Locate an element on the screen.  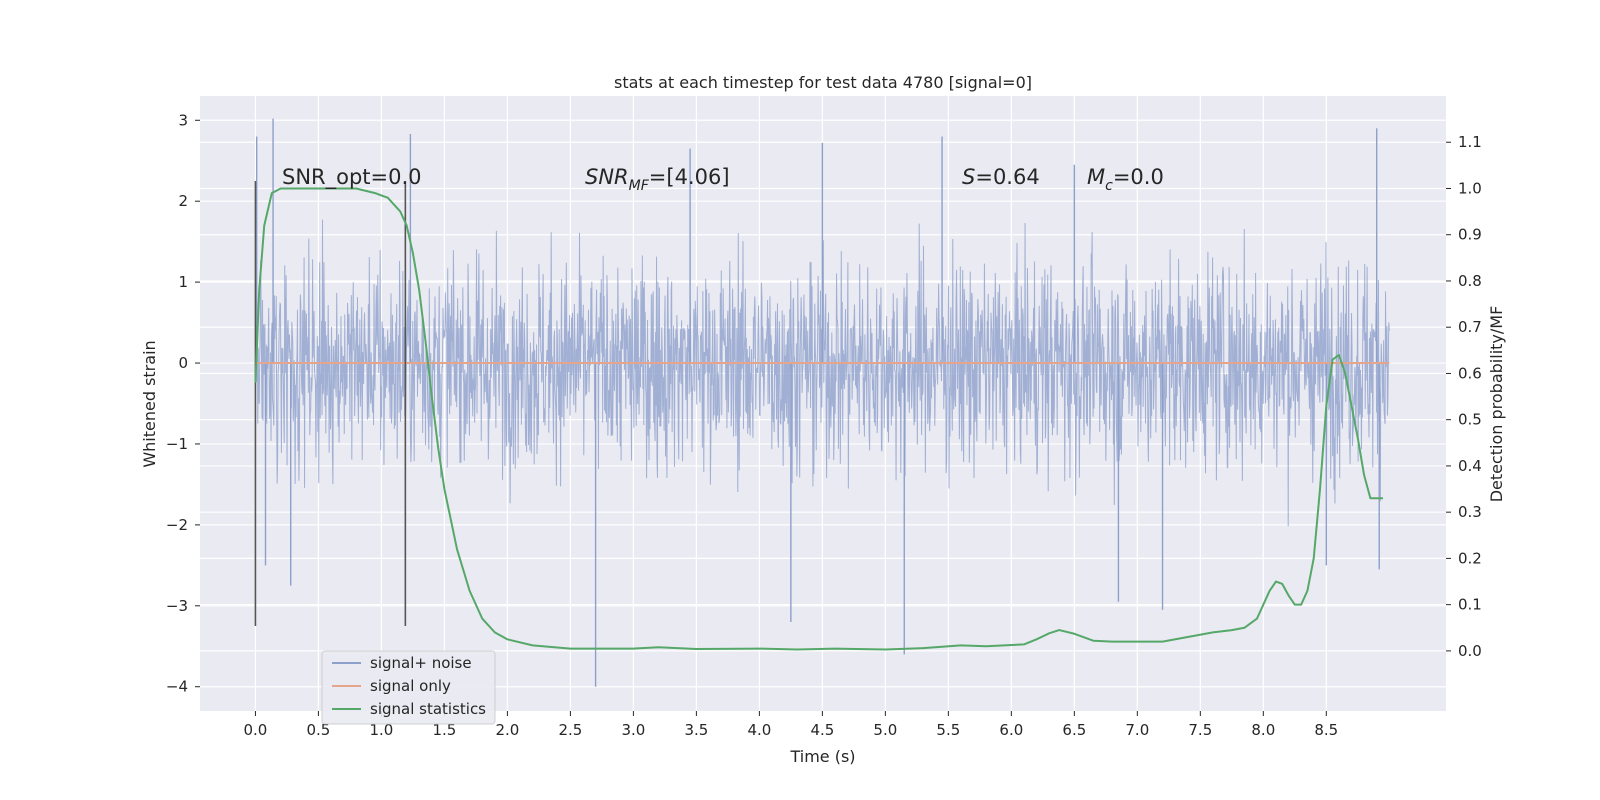
x-tick-label: 7.0 is located at coordinates (1137, 730).